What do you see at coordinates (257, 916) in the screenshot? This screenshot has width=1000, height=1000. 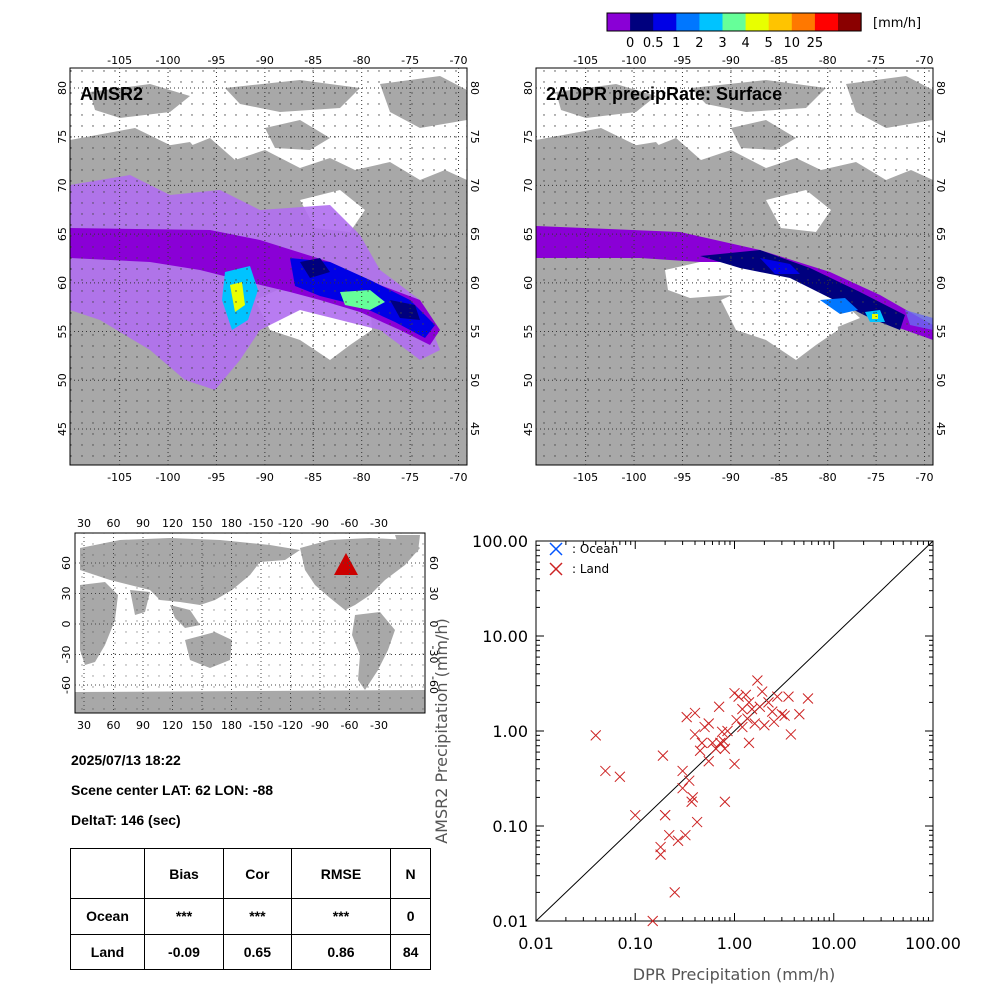 I see `stats-cell: ***` at bounding box center [257, 916].